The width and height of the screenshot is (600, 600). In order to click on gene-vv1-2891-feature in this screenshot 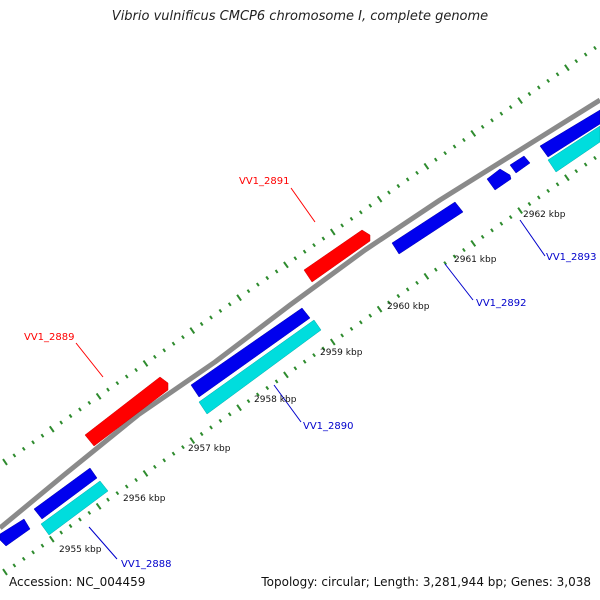, I will do `click(337, 256)`.